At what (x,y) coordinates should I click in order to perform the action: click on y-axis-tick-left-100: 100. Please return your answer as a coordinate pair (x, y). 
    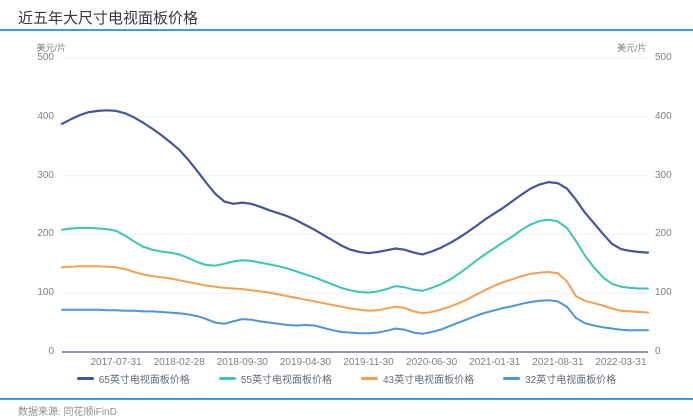
    Looking at the image, I should click on (45, 293).